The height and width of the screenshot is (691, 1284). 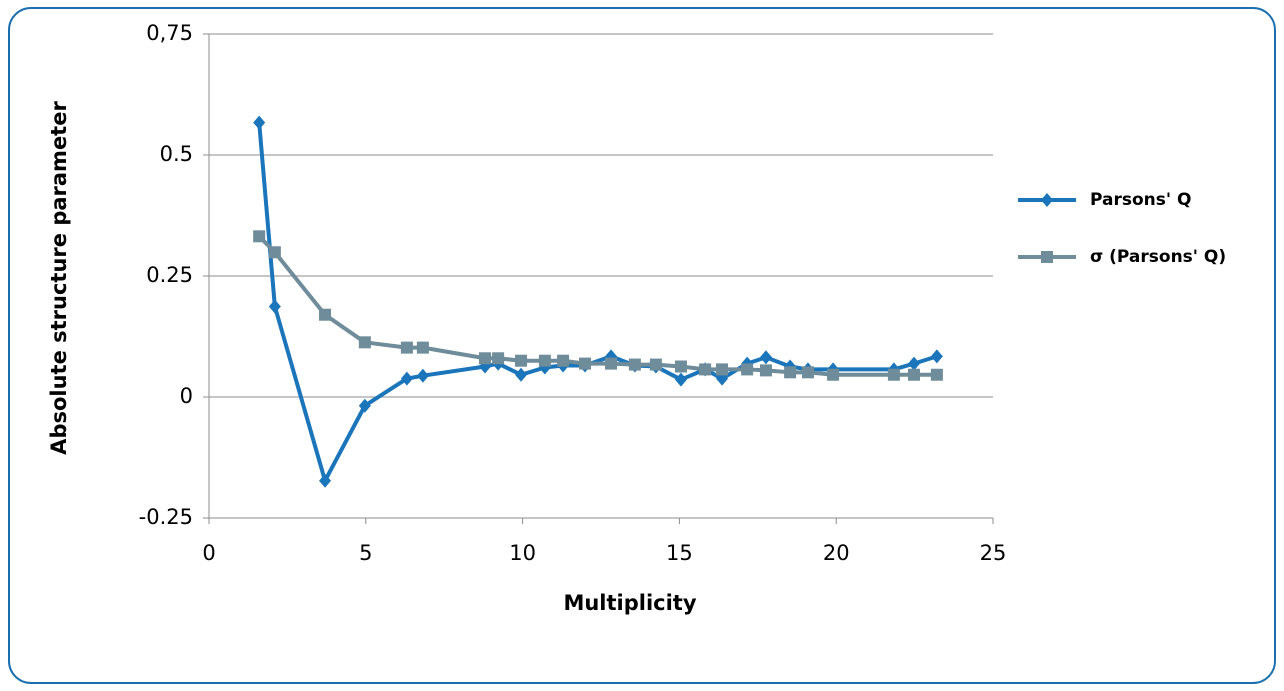 I want to click on y-tick-label: 0, so click(x=186, y=396).